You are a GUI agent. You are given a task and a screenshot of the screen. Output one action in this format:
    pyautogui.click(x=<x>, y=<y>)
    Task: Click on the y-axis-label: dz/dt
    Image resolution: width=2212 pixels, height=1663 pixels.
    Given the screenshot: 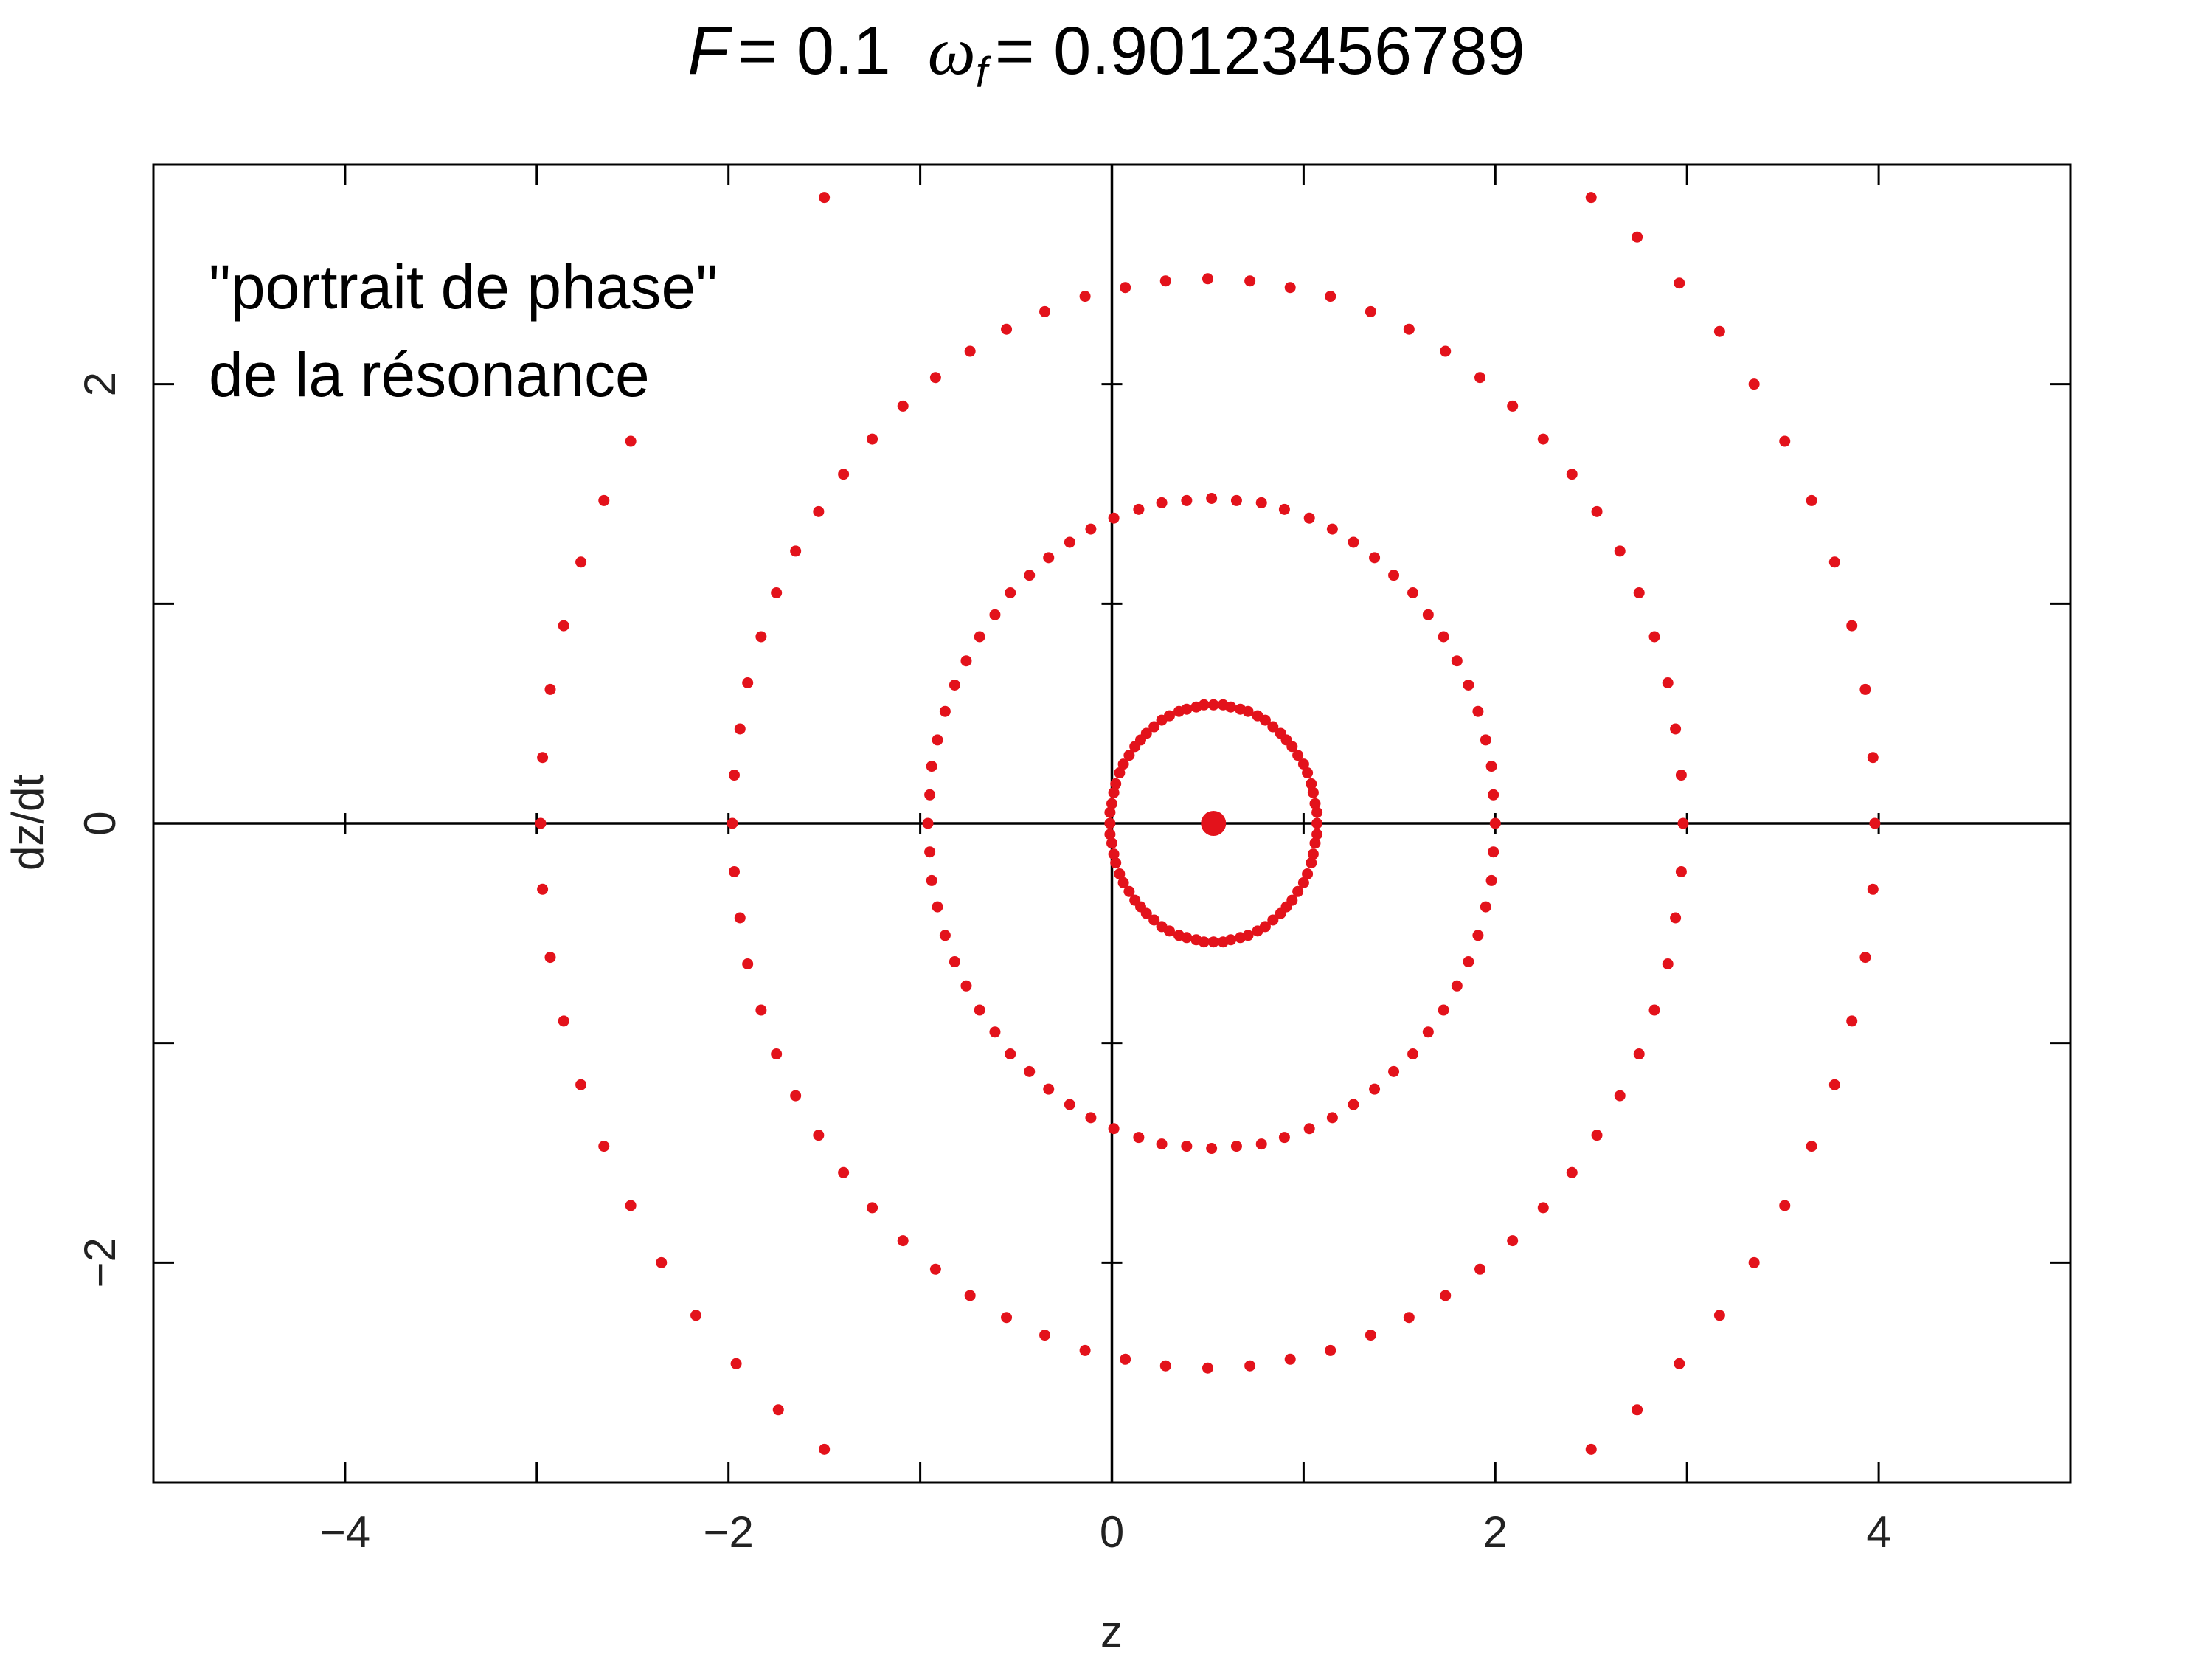 What is the action you would take?
    pyautogui.click(x=28, y=823)
    